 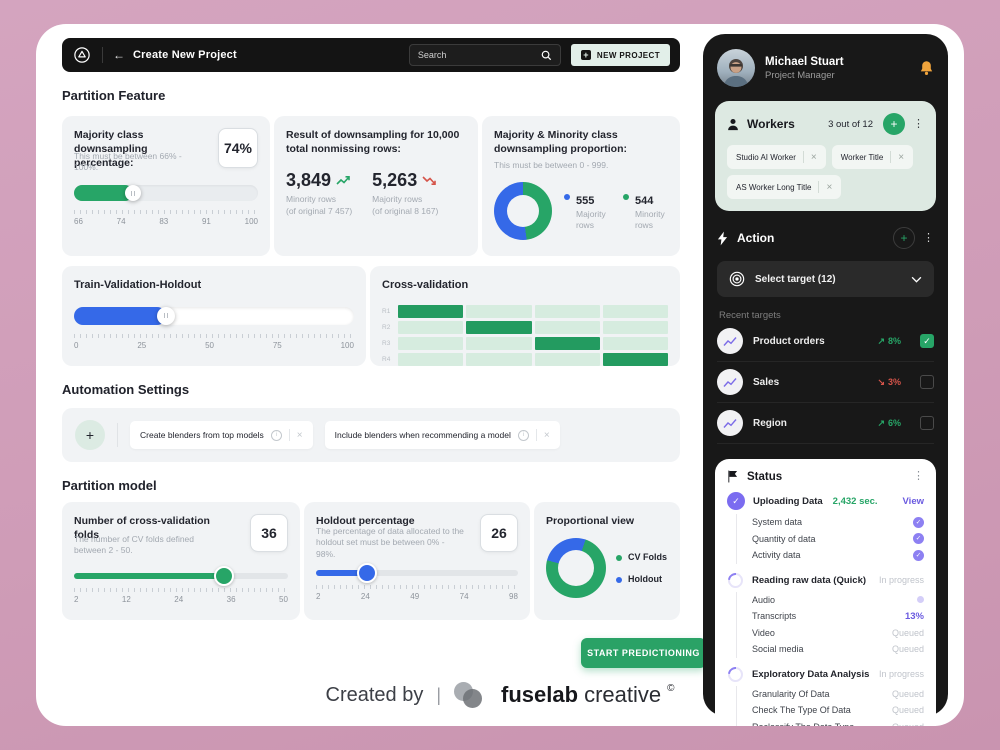 What do you see at coordinates (771, 124) in the screenshot?
I see `workers-title: Workers` at bounding box center [771, 124].